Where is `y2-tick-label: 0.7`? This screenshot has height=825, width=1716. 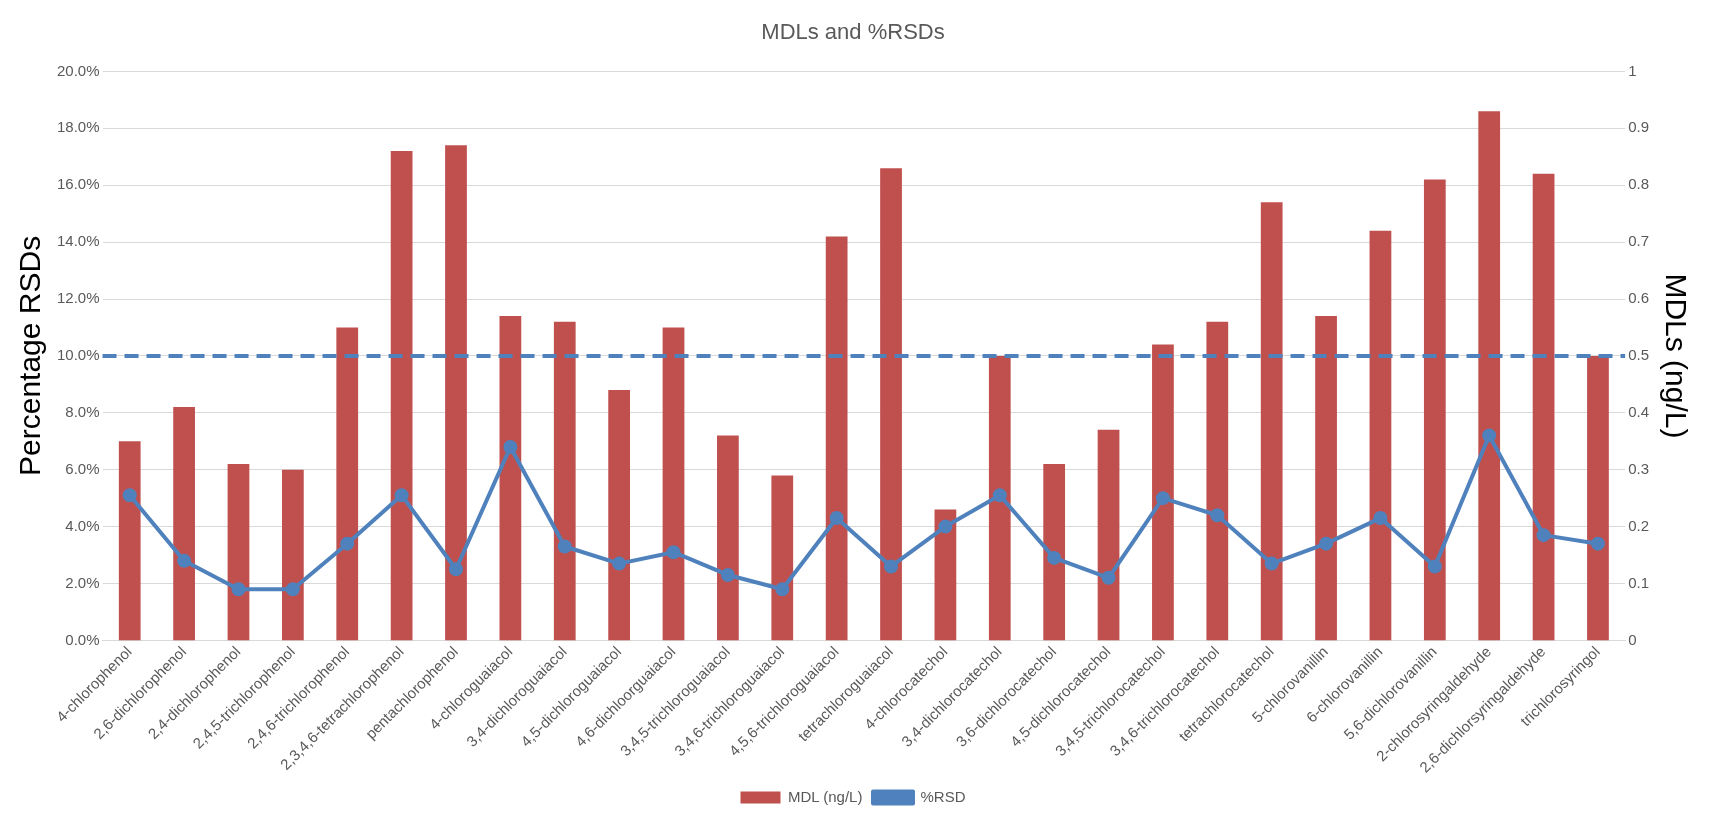
y2-tick-label: 0.7 is located at coordinates (1639, 241).